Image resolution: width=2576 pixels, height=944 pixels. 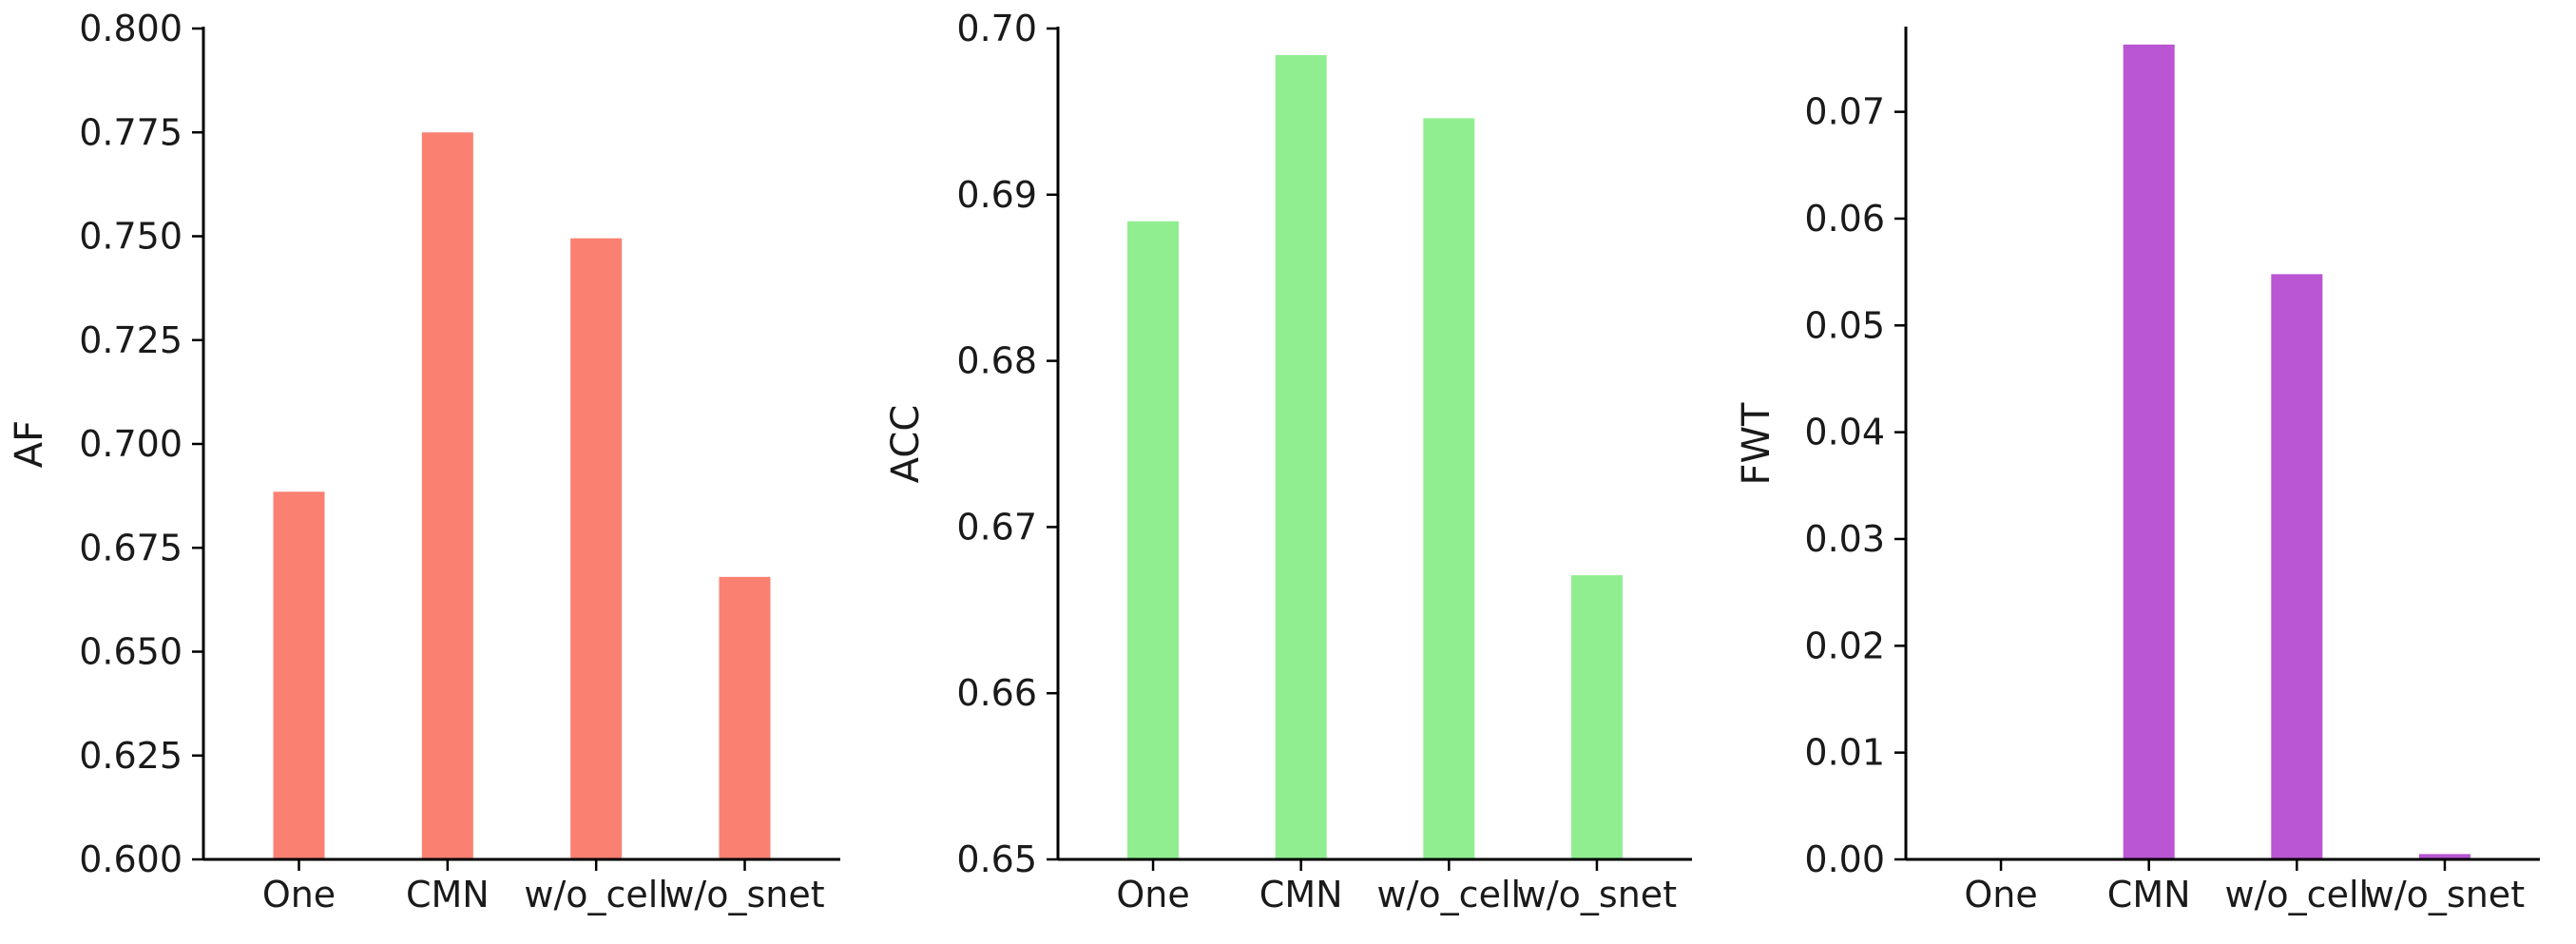 I want to click on y-tick-label: 0.625, so click(x=131, y=756).